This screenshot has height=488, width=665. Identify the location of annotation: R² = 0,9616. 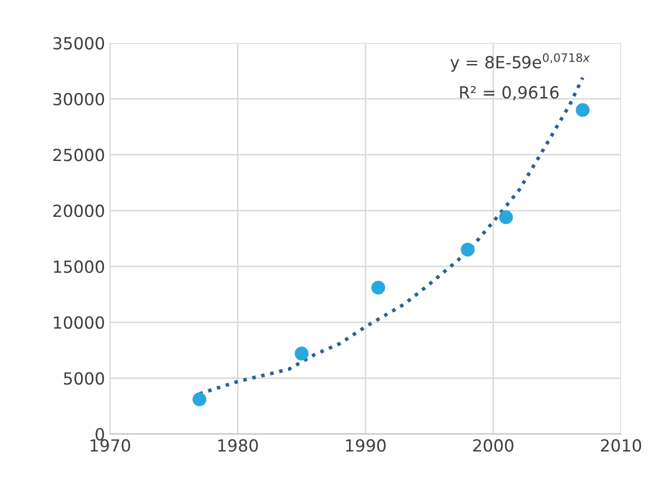
(509, 93).